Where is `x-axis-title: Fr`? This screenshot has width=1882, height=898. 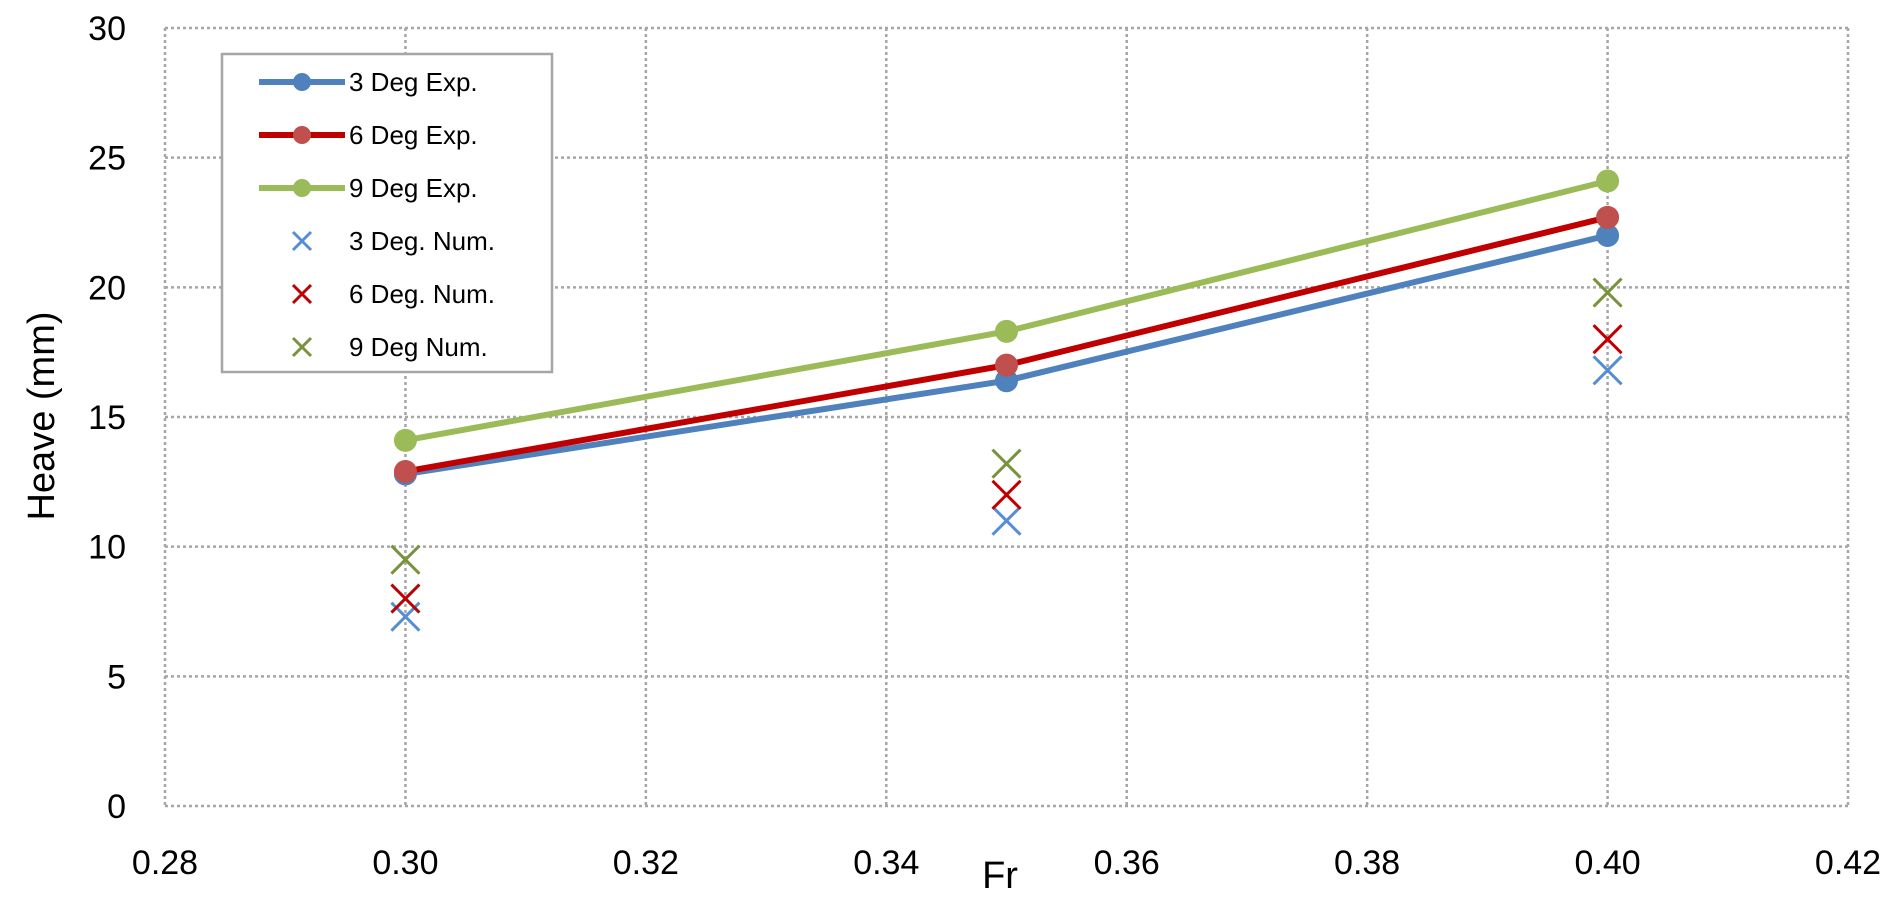 x-axis-title: Fr is located at coordinates (1000, 876).